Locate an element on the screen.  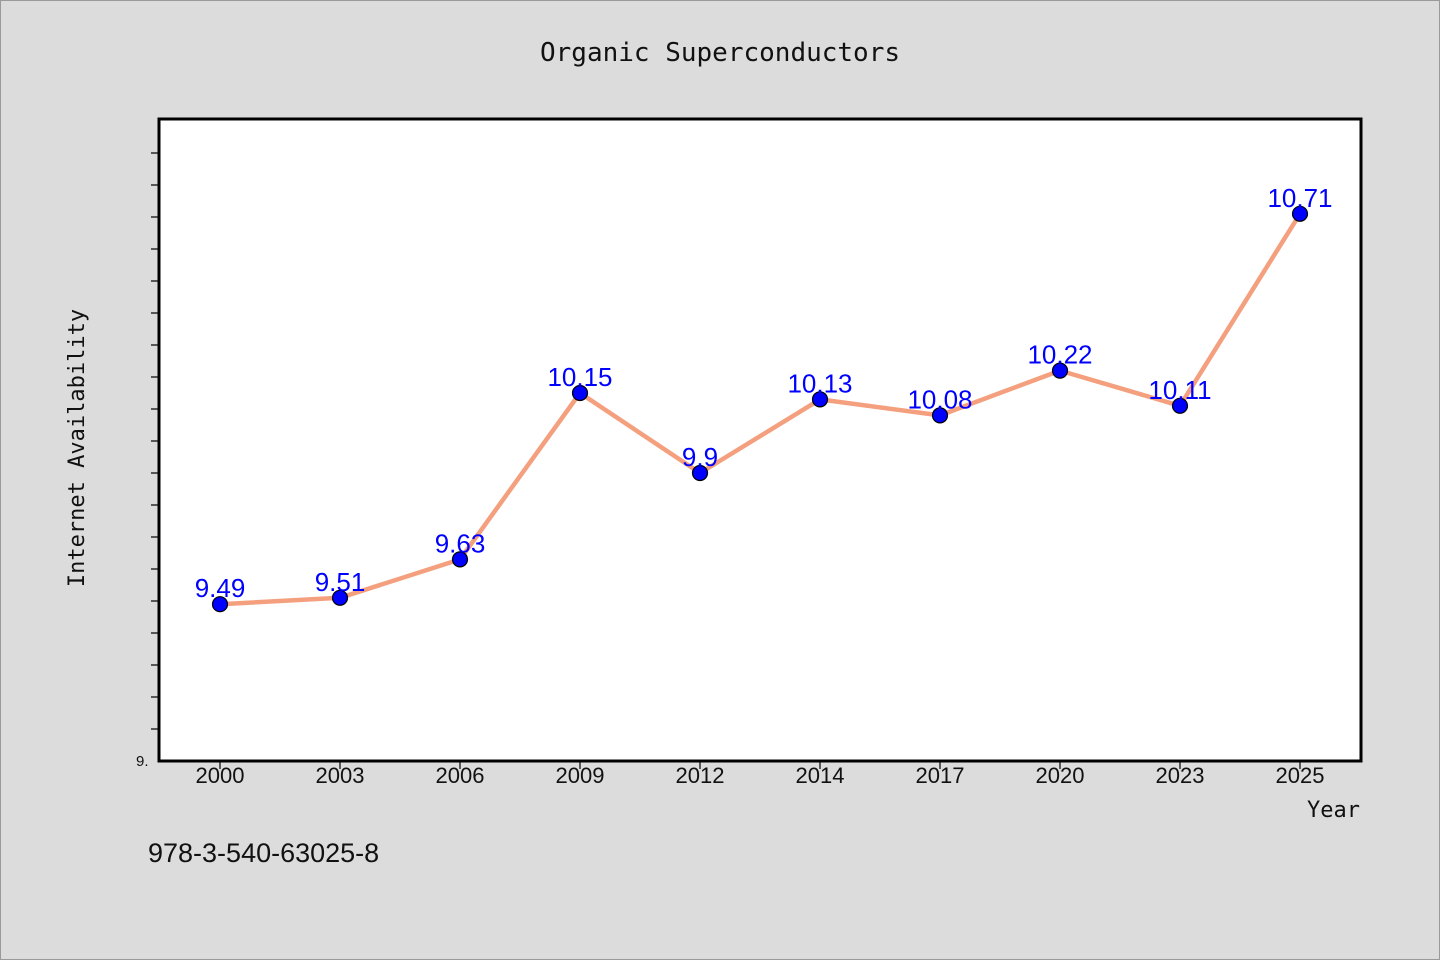
y-tick-label: 9. is located at coordinates (142, 761).